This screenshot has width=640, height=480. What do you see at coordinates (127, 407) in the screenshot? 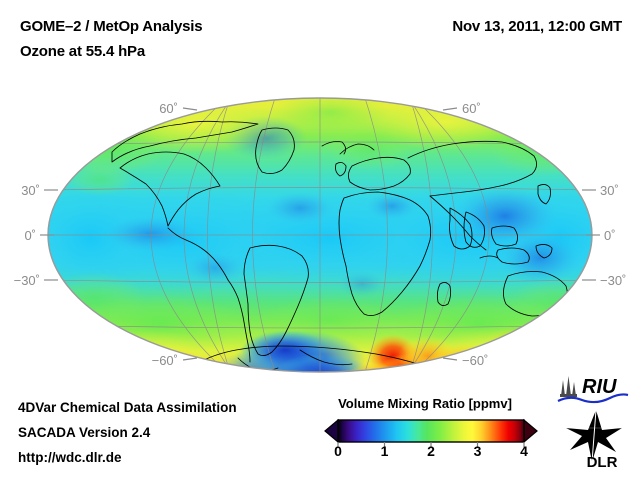
I see `dataset-description: 4DVar Chemical Data Assimilation` at bounding box center [127, 407].